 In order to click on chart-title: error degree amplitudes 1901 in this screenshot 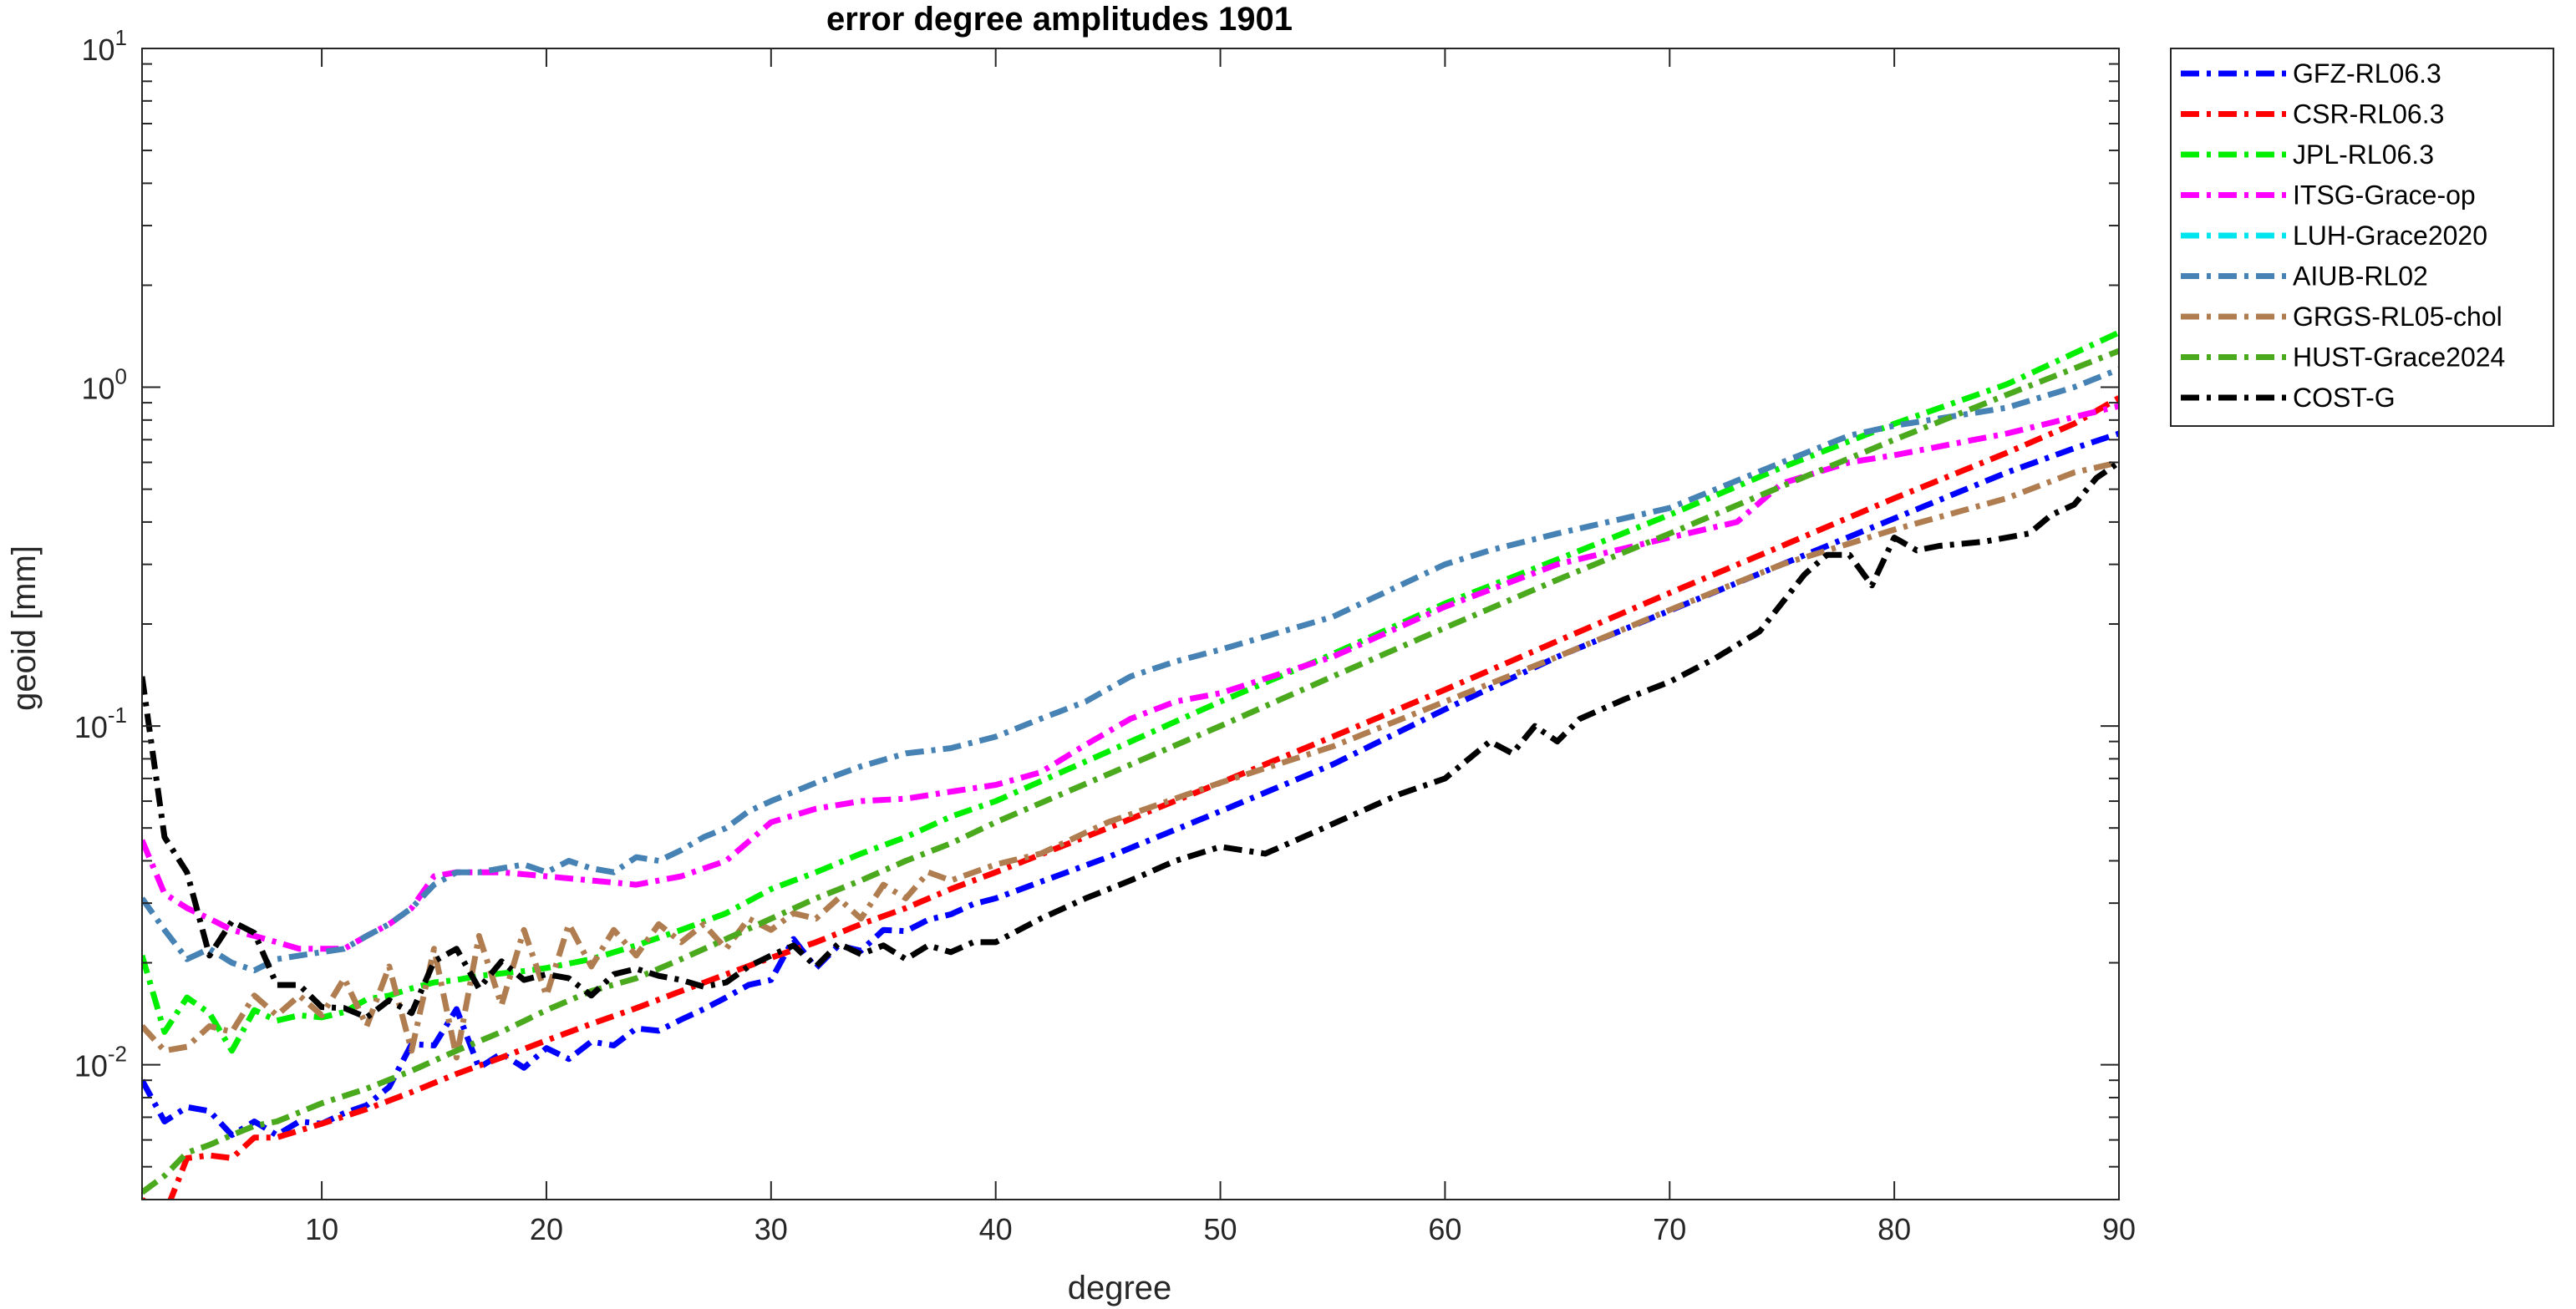, I will do `click(1059, 19)`.